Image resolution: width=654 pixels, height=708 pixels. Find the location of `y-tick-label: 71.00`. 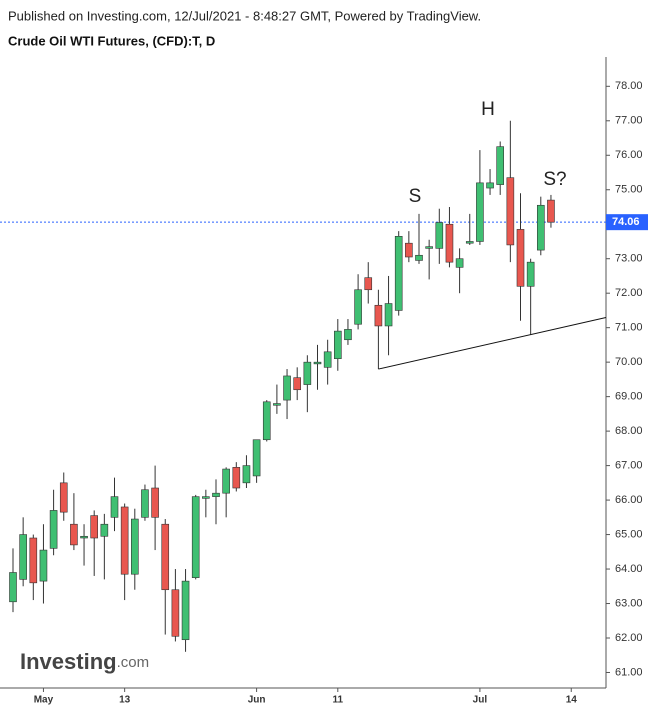

y-tick-label: 71.00 is located at coordinates (629, 328).